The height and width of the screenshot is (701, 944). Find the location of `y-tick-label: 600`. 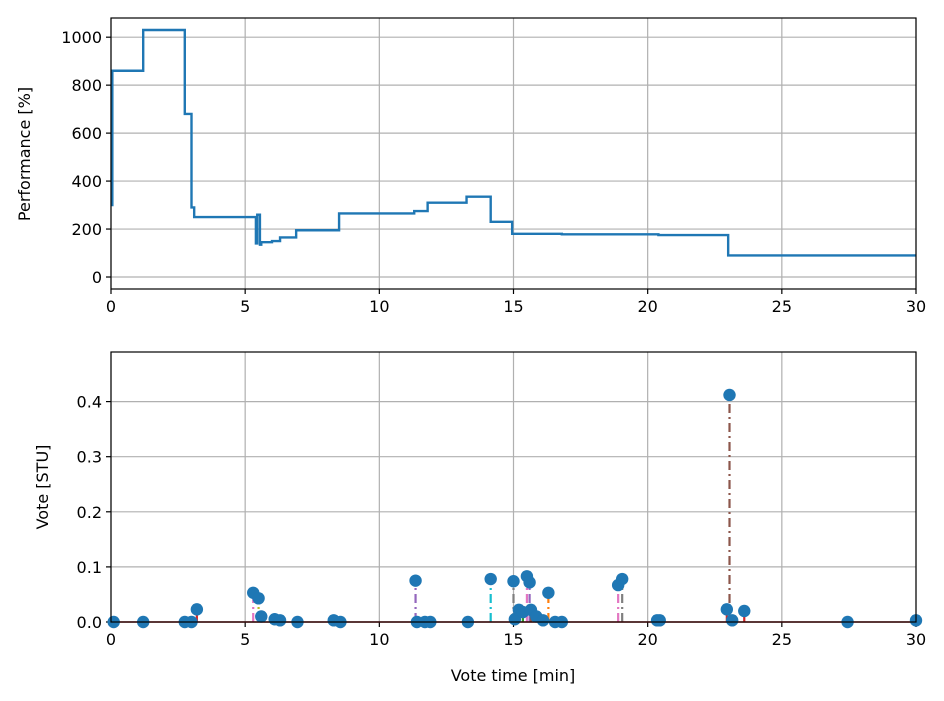

y-tick-label: 600 is located at coordinates (86, 133).